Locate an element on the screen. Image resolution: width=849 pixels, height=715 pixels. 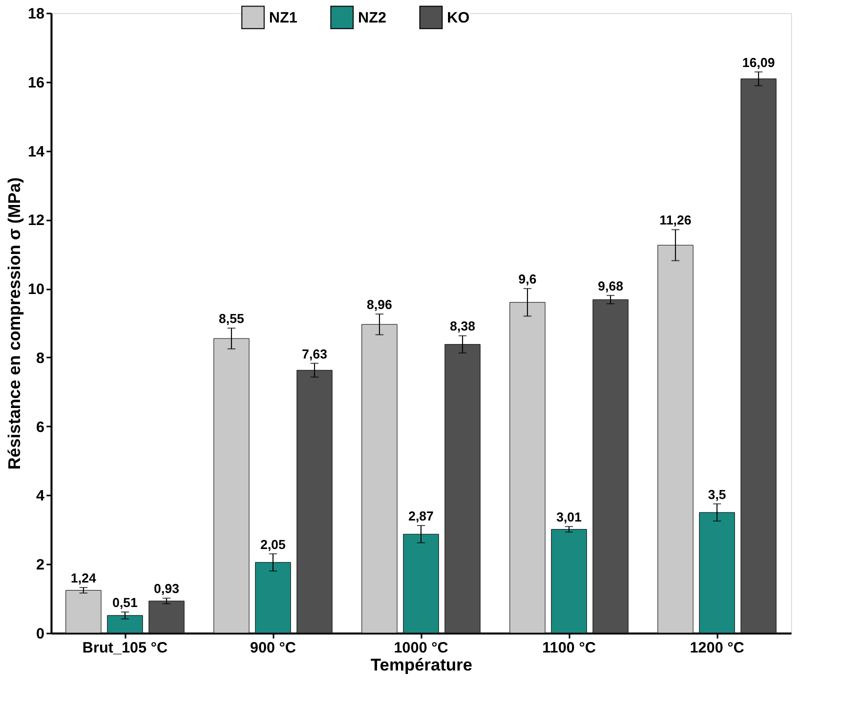
data-label: 8,96 is located at coordinates (379, 304).